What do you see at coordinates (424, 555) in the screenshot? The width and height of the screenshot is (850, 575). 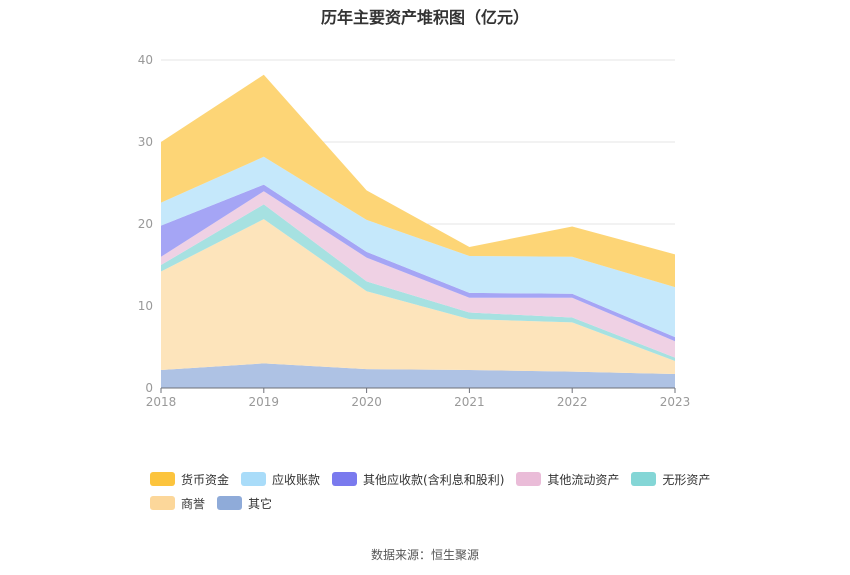 I see `data-source-note: 数据来源：恒生聚源` at bounding box center [424, 555].